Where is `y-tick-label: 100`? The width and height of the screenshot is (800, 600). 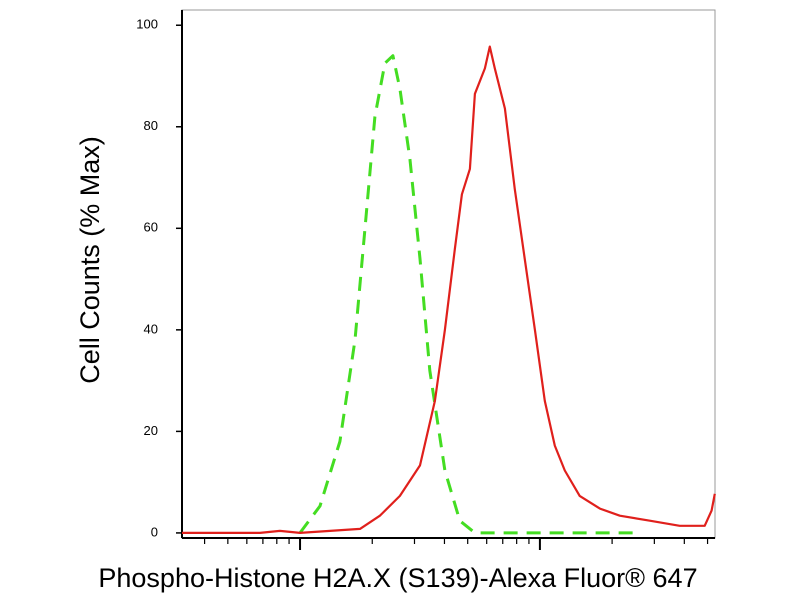
y-tick-label: 100 is located at coordinates (147, 24).